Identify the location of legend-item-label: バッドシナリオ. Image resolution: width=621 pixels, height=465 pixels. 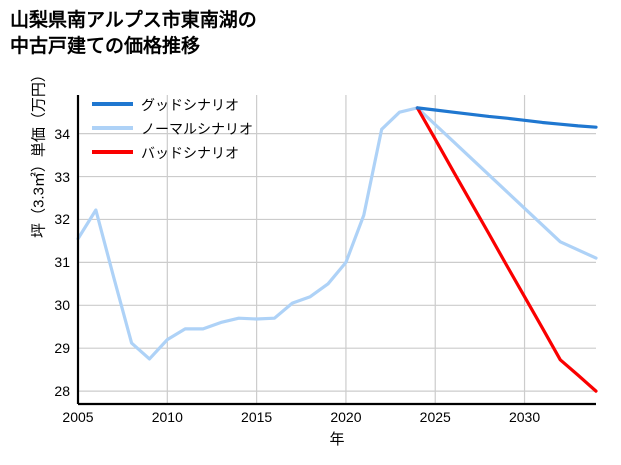
(190, 153).